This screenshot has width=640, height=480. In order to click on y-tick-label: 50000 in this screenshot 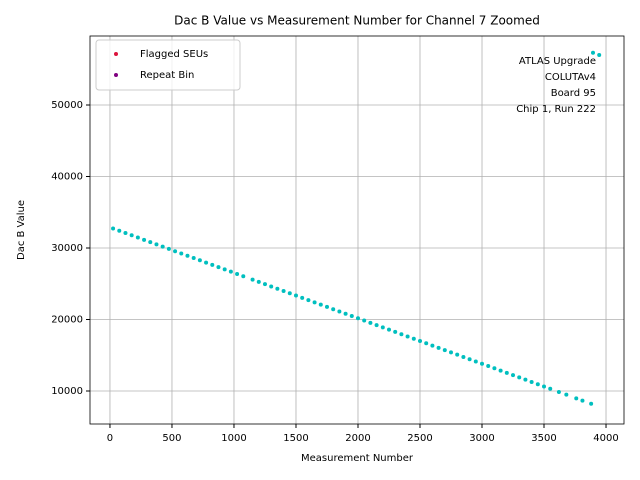, I will do `click(67, 105)`.